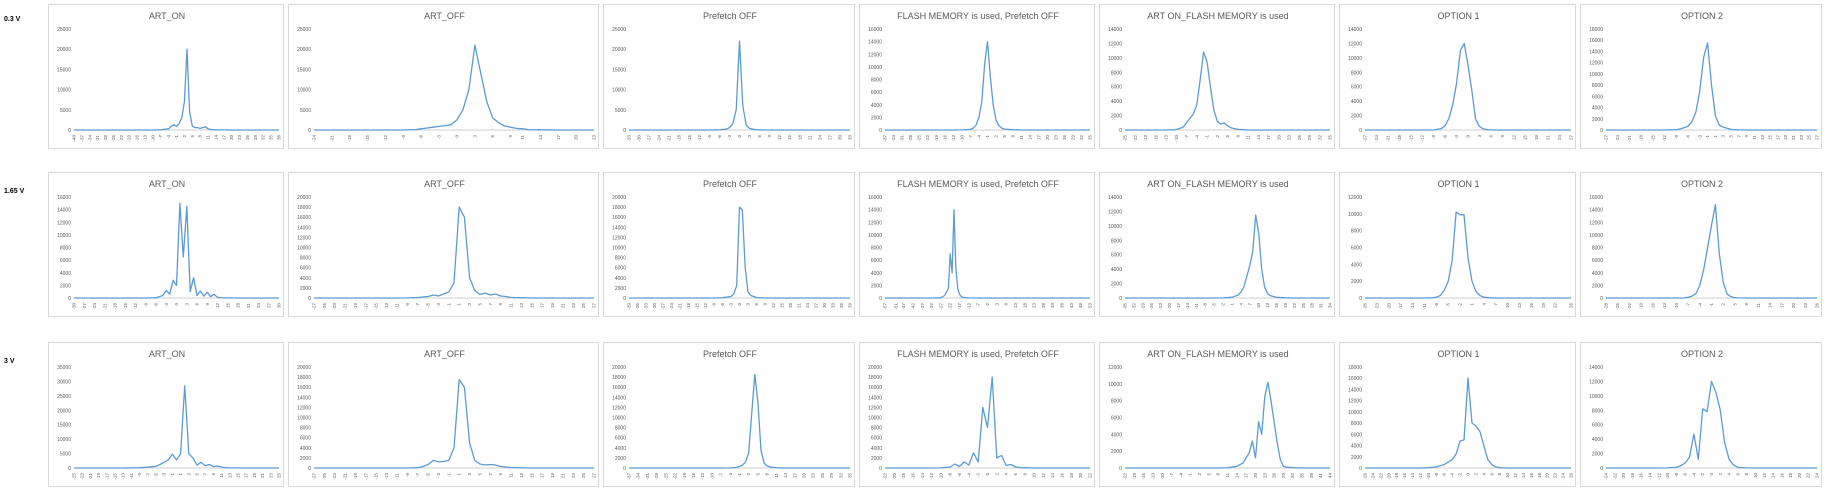 This screenshot has width=1830, height=495. What do you see at coordinates (1320, 476) in the screenshot?
I see `x-tick-label: 41` at bounding box center [1320, 476].